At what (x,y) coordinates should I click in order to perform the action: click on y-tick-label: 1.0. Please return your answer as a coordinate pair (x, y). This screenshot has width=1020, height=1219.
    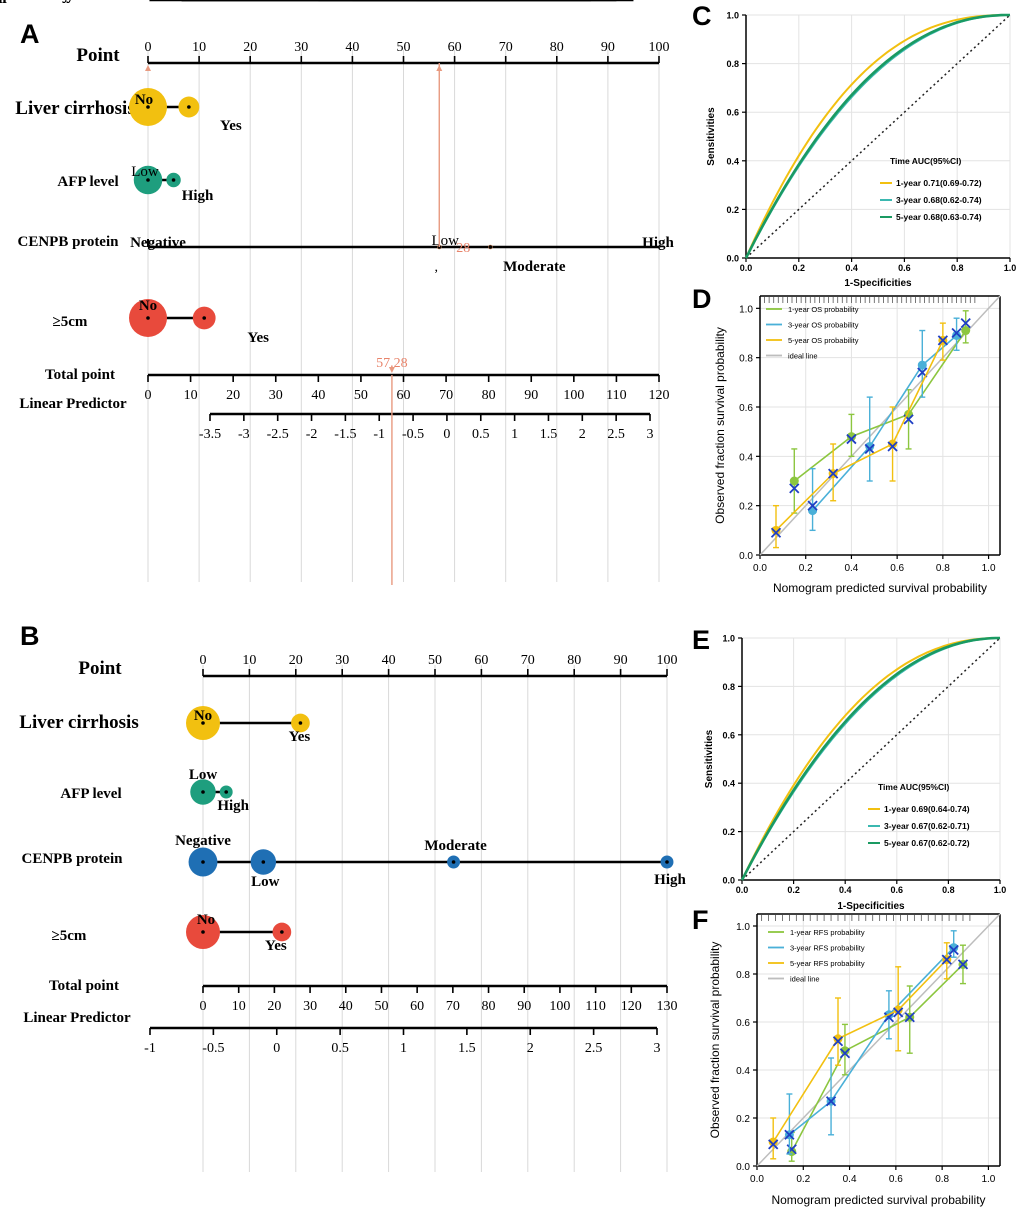
    Looking at the image, I should click on (732, 16).